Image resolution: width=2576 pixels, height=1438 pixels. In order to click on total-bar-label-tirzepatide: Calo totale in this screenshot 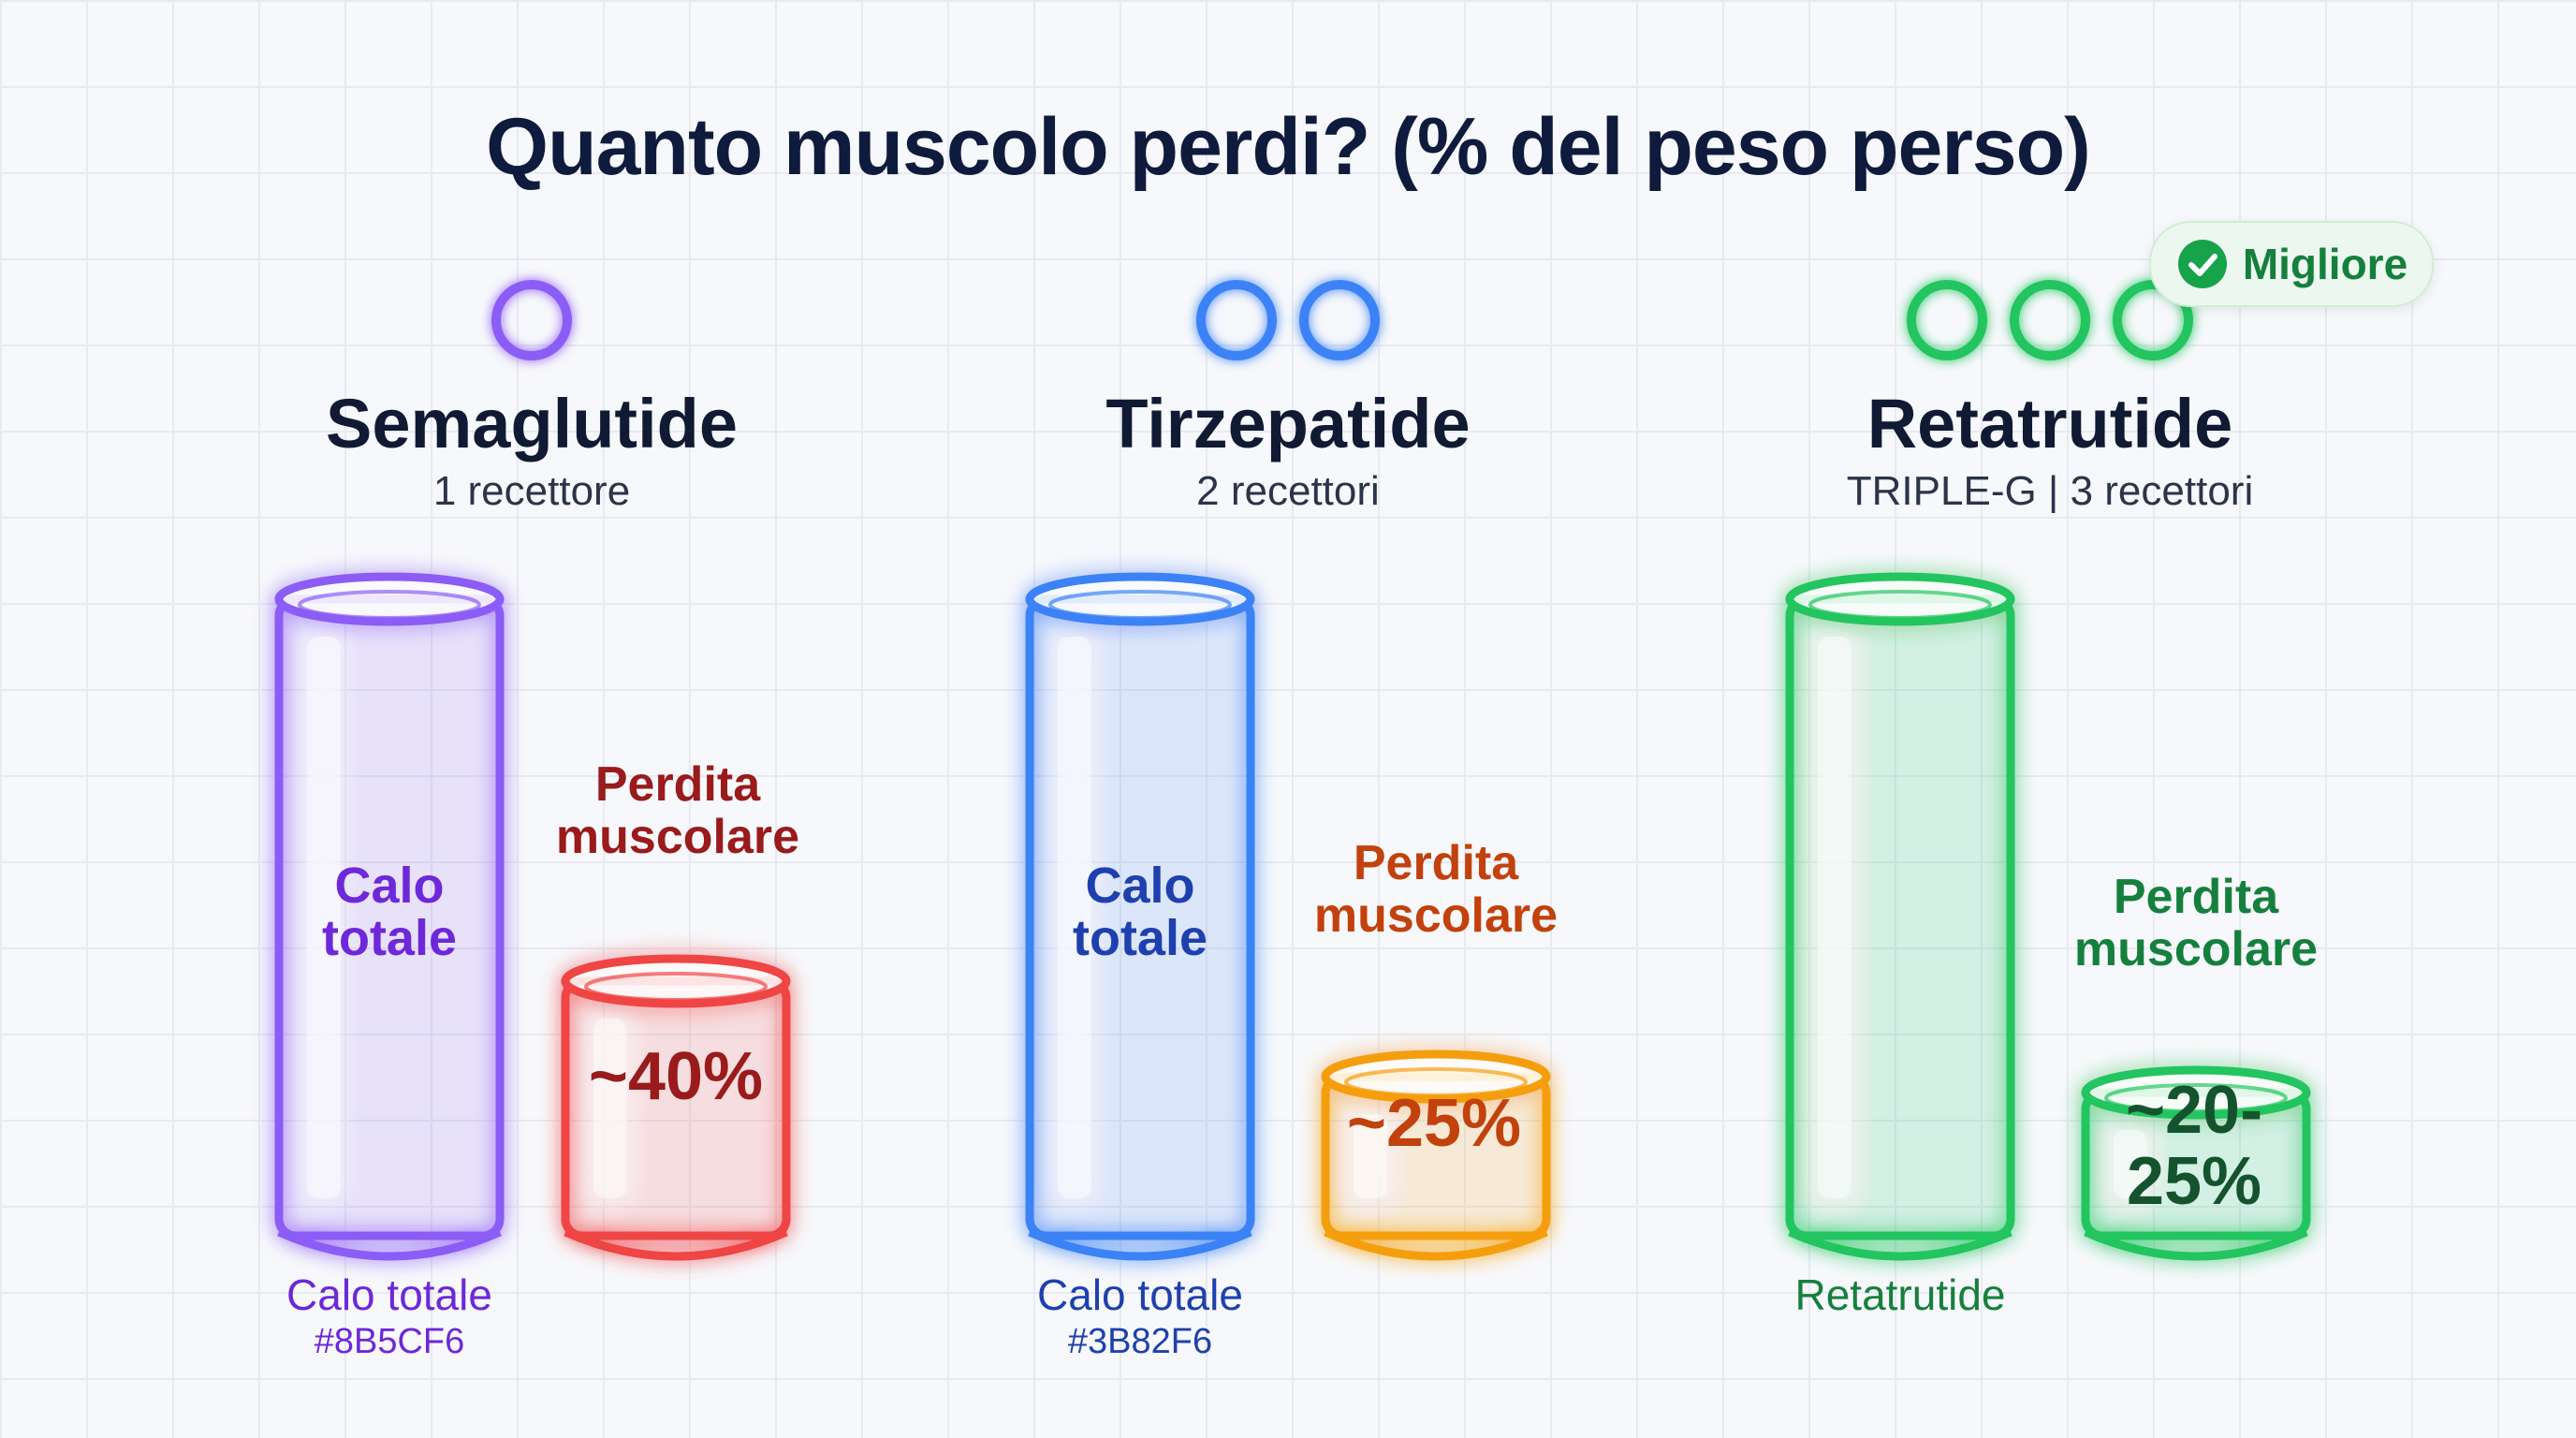, I will do `click(1140, 912)`.